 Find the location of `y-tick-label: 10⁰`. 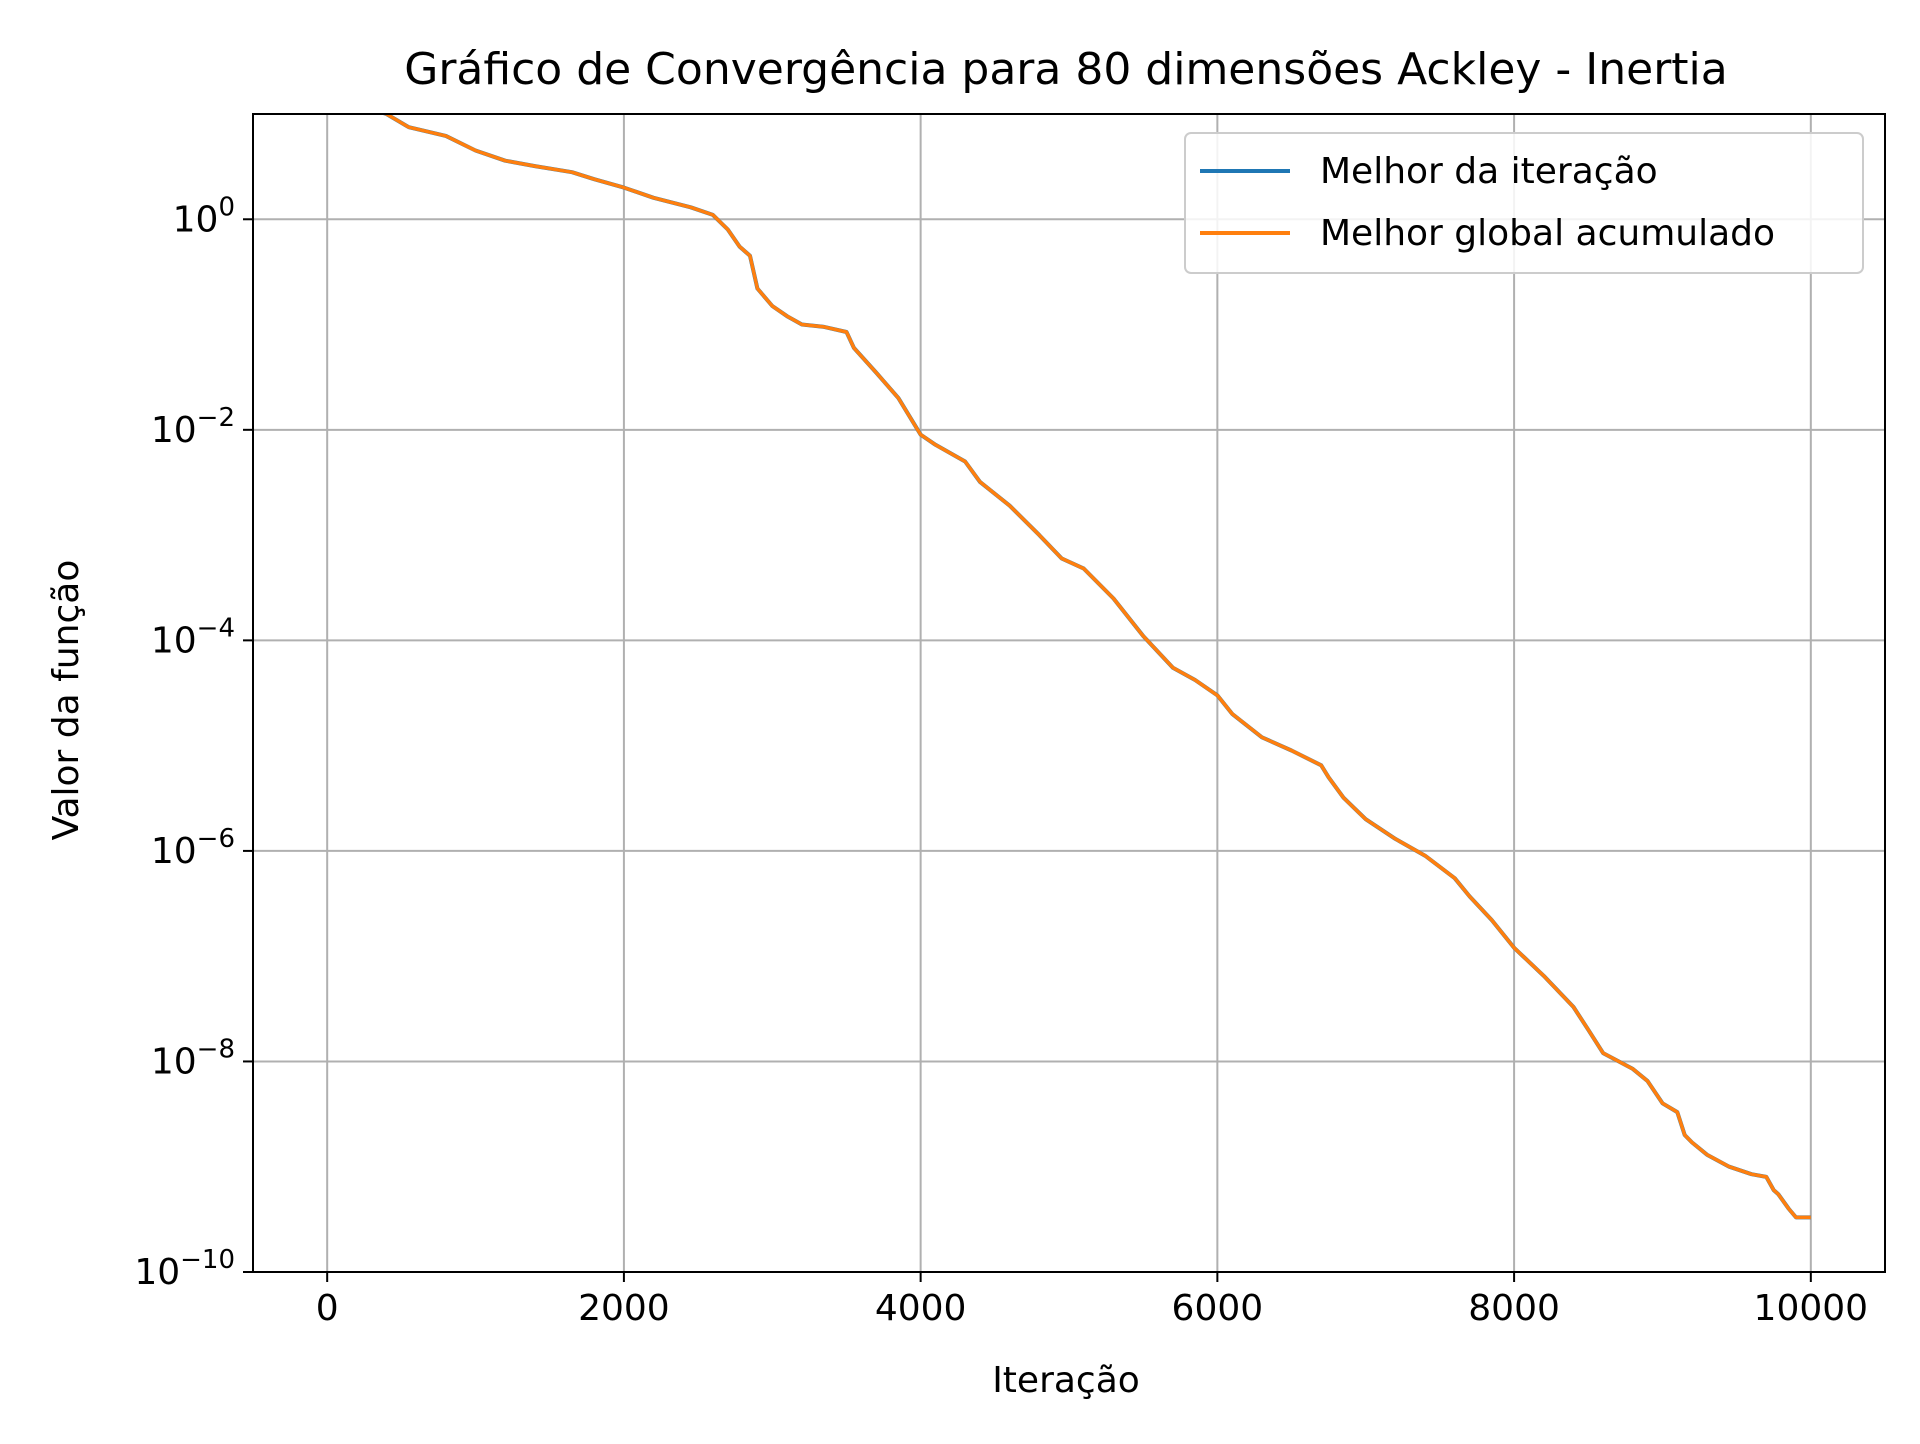

y-tick-label: 10⁰ is located at coordinates (204, 216).